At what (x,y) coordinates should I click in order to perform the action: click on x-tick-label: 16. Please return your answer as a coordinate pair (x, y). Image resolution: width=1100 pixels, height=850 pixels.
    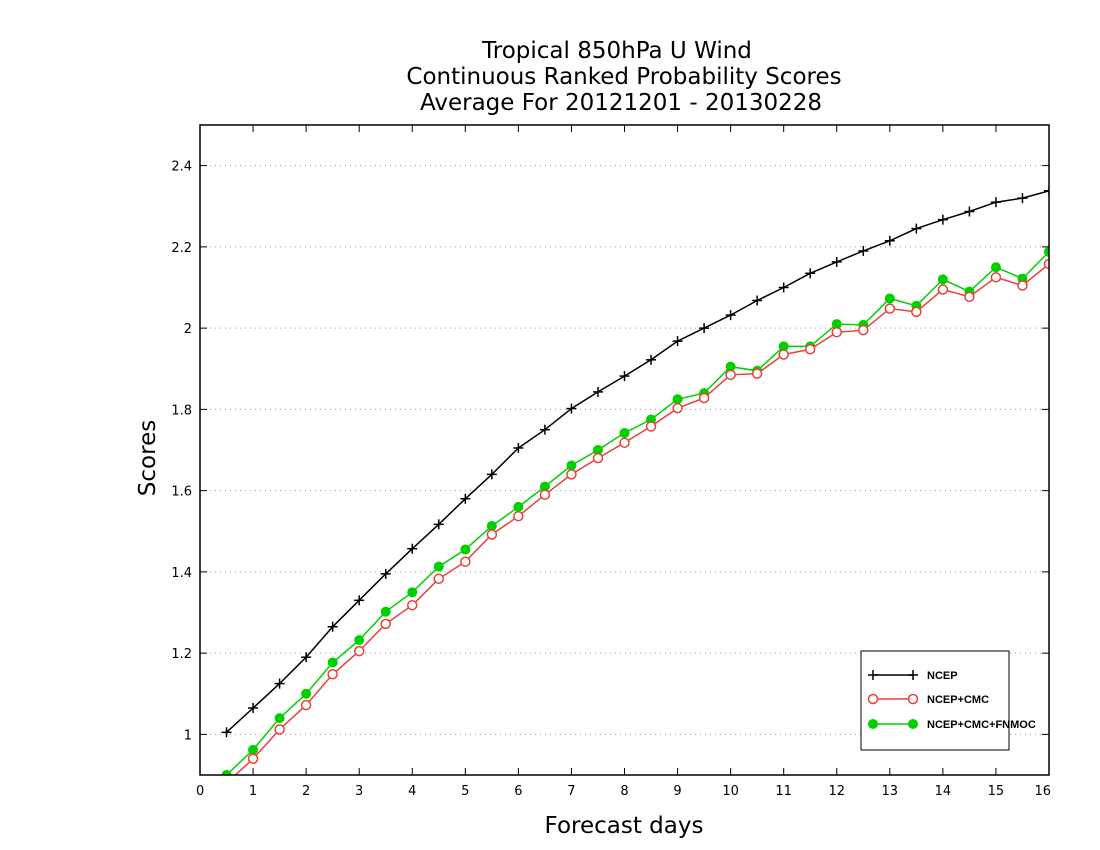
    Looking at the image, I should click on (1042, 791).